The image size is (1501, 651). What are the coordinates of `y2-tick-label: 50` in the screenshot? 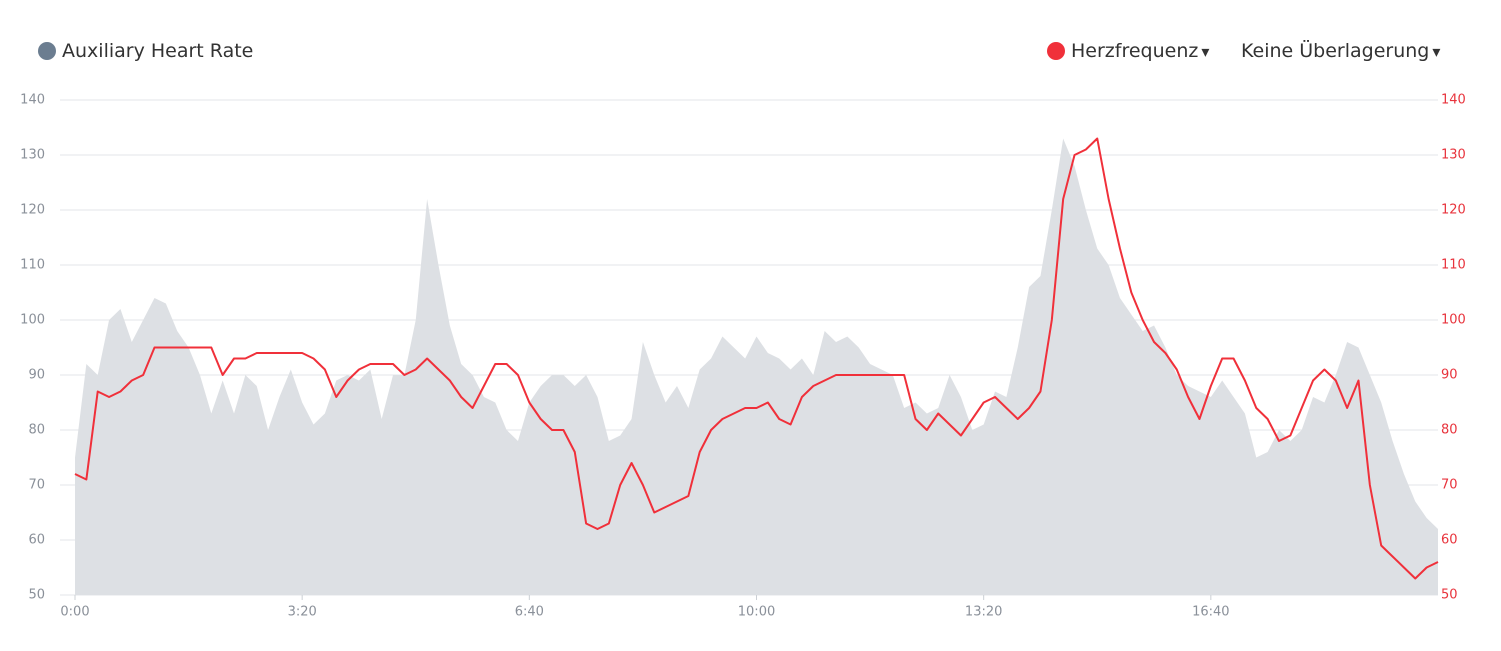 It's located at (1449, 595).